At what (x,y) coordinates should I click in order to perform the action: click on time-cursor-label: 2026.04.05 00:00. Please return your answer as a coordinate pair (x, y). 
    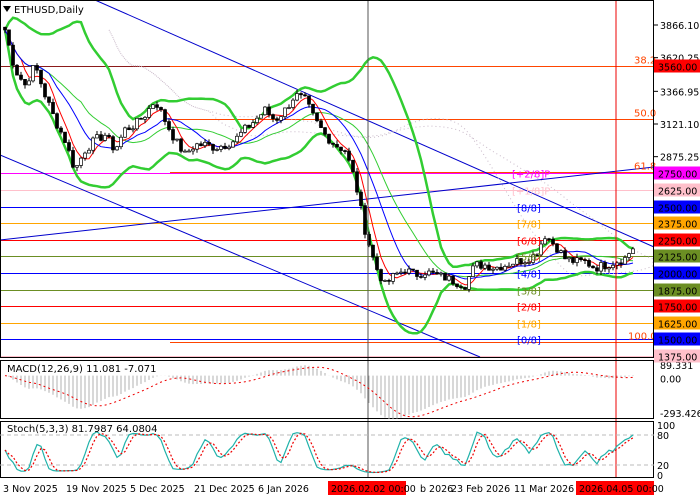
    Looking at the image, I should click on (621, 489).